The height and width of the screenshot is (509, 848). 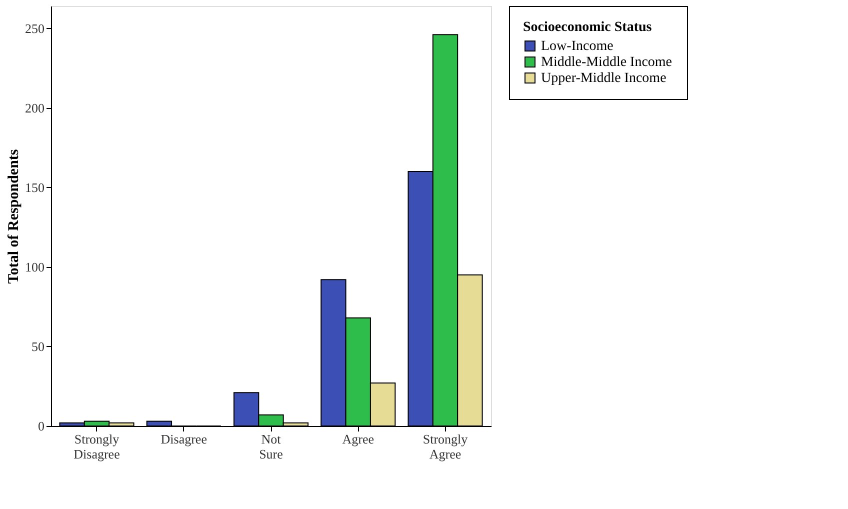 What do you see at coordinates (603, 78) in the screenshot?
I see `legend-label: Upper-Middle Income` at bounding box center [603, 78].